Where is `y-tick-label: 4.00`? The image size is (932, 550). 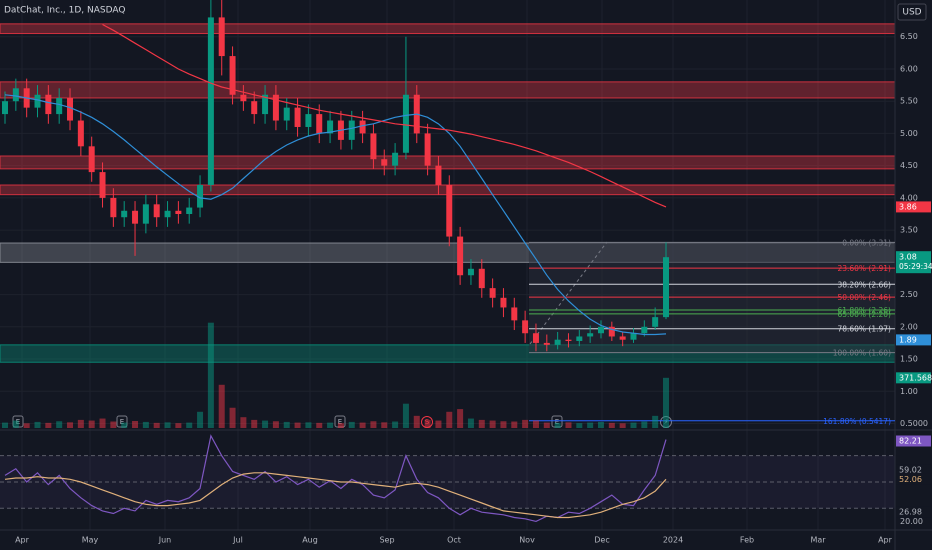
y-tick-label: 4.00 is located at coordinates (909, 197).